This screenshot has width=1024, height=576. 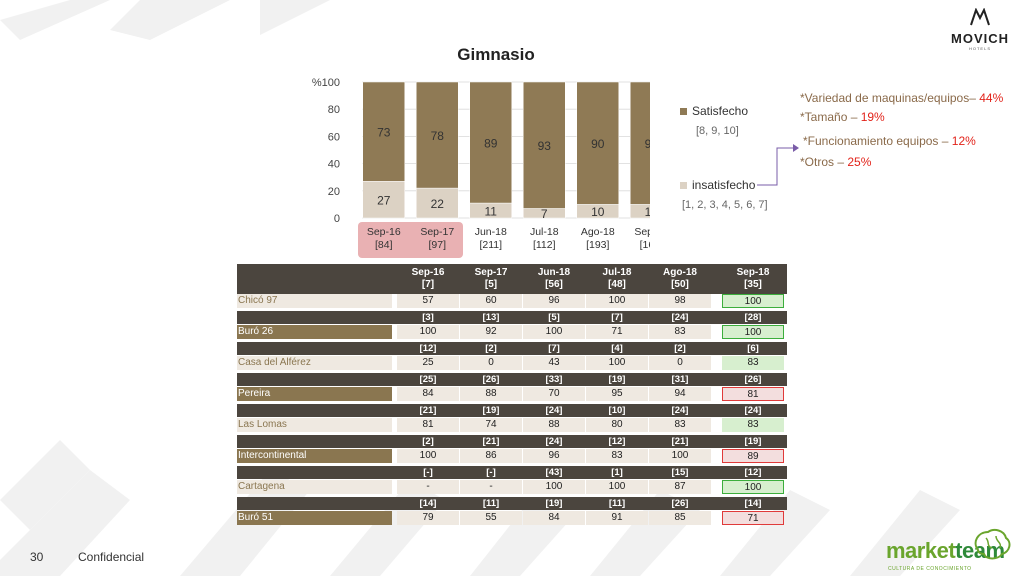 I want to click on legend-label-satisfecho: Satisfecho, so click(x=720, y=111).